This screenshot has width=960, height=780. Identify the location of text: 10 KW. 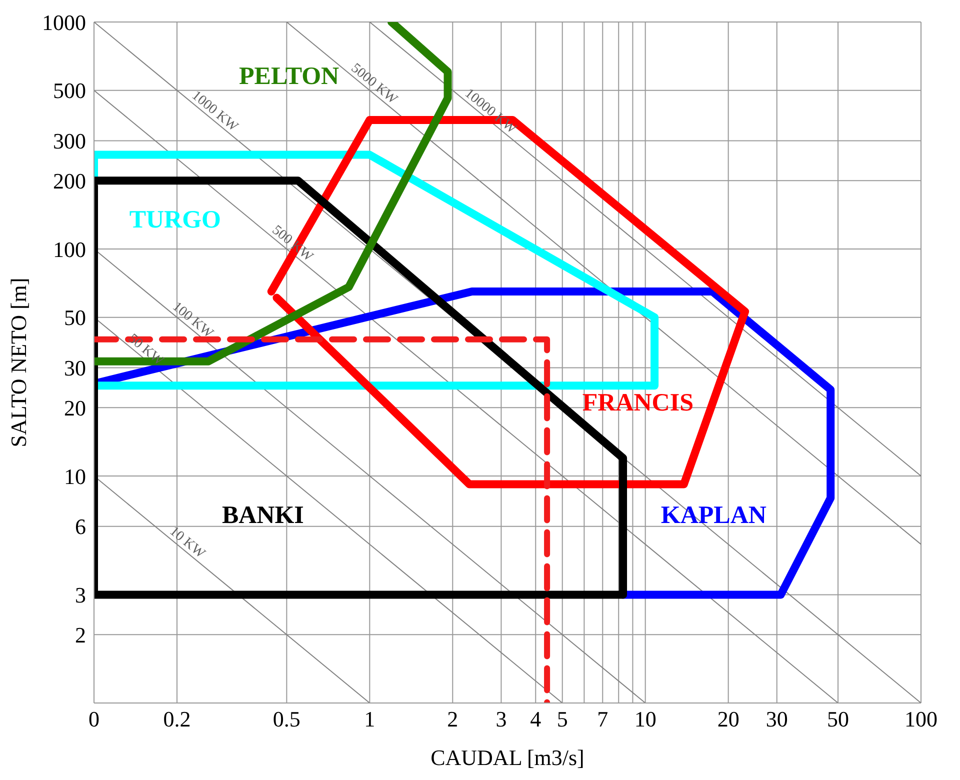
(187, 543).